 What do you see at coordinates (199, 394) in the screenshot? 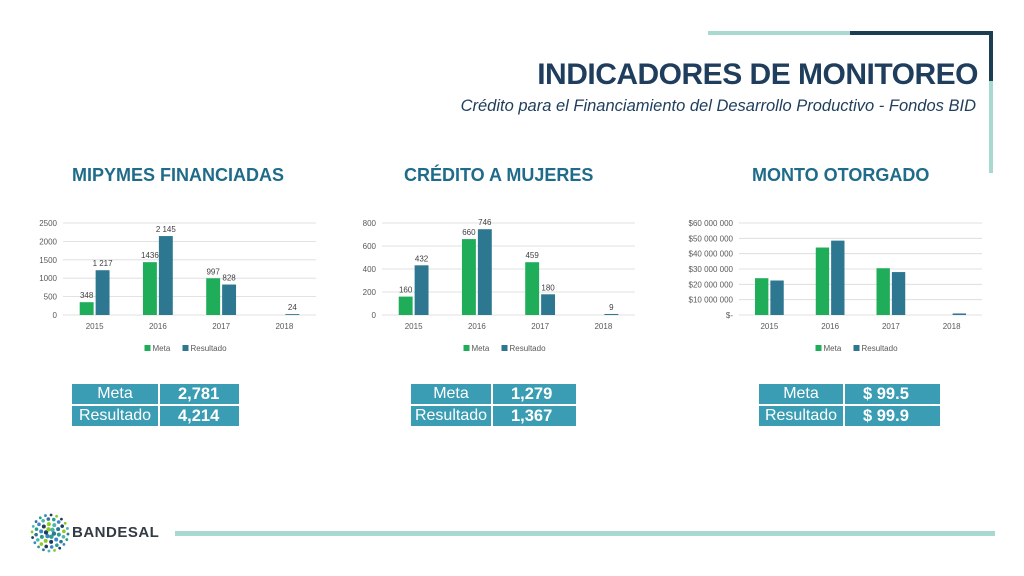
I see `meta-value: 2,781` at bounding box center [199, 394].